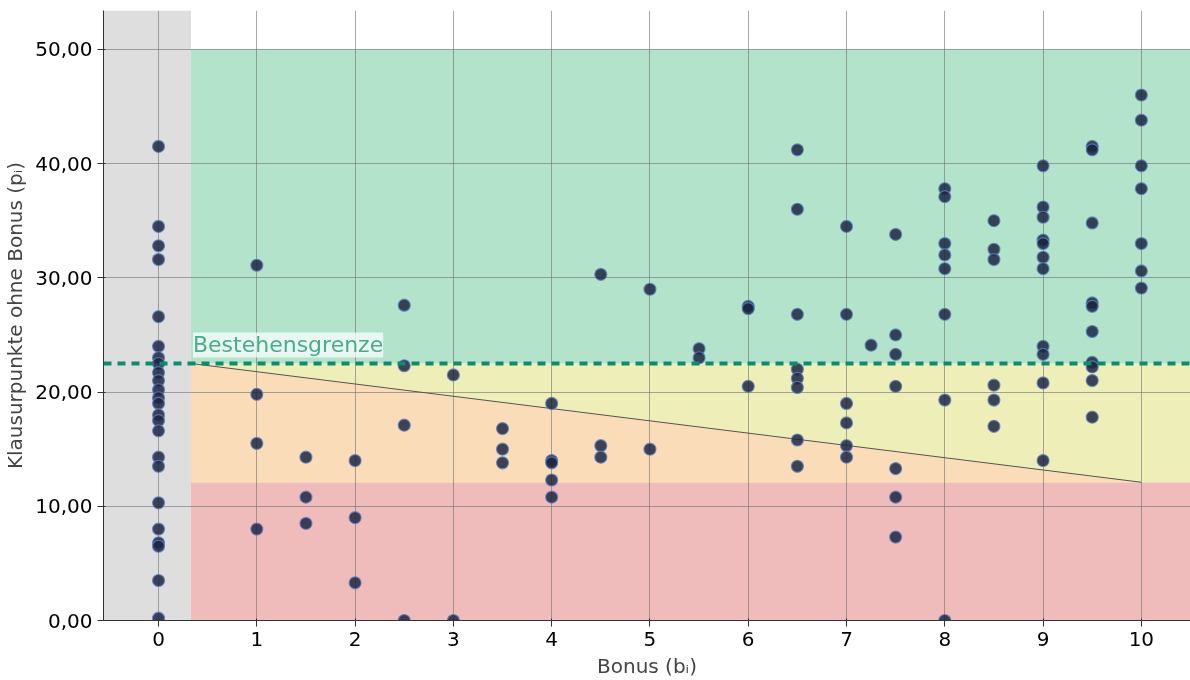 This screenshot has width=1190, height=680. I want to click on x-tick-label: 1, so click(257, 638).